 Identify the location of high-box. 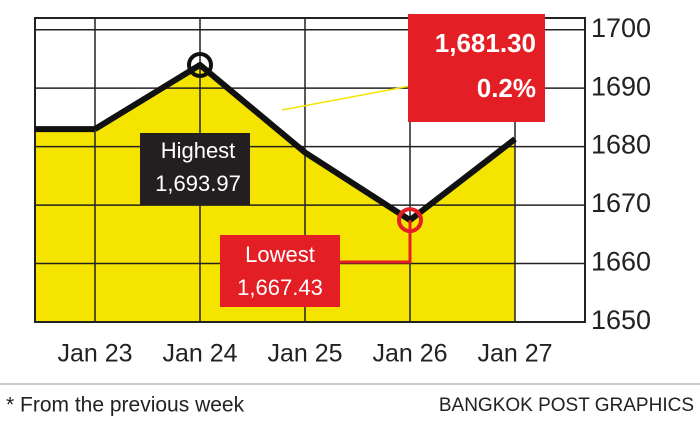
(195, 169).